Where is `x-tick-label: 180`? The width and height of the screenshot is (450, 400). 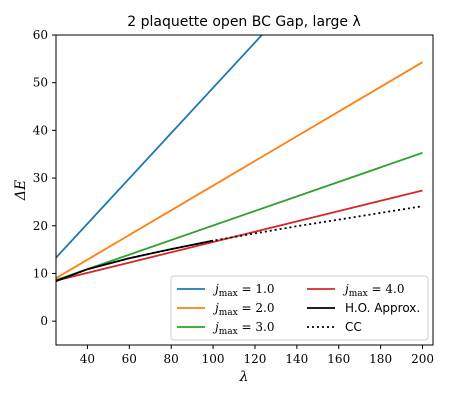 x-tick-label: 180 is located at coordinates (380, 359).